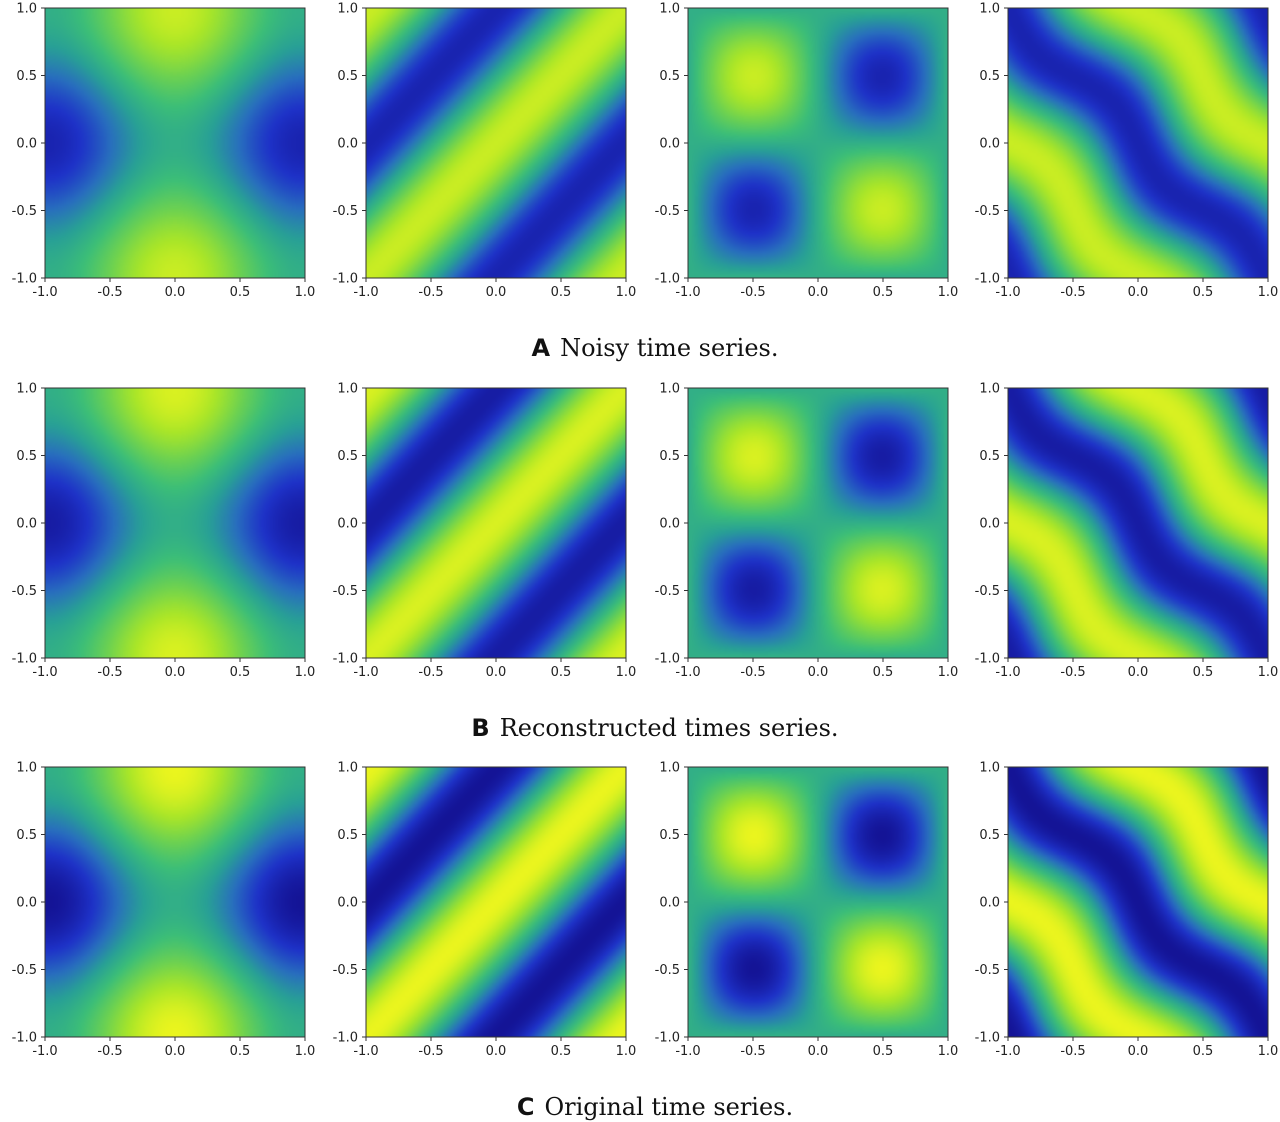 The height and width of the screenshot is (1122, 1280). Describe the element at coordinates (164, 531) in the screenshot. I see `panel-b-1: -1.0 -0.5 0.0 0.5 1.0 -1.0 -0.5 0.0 0.5 1.0` at that location.